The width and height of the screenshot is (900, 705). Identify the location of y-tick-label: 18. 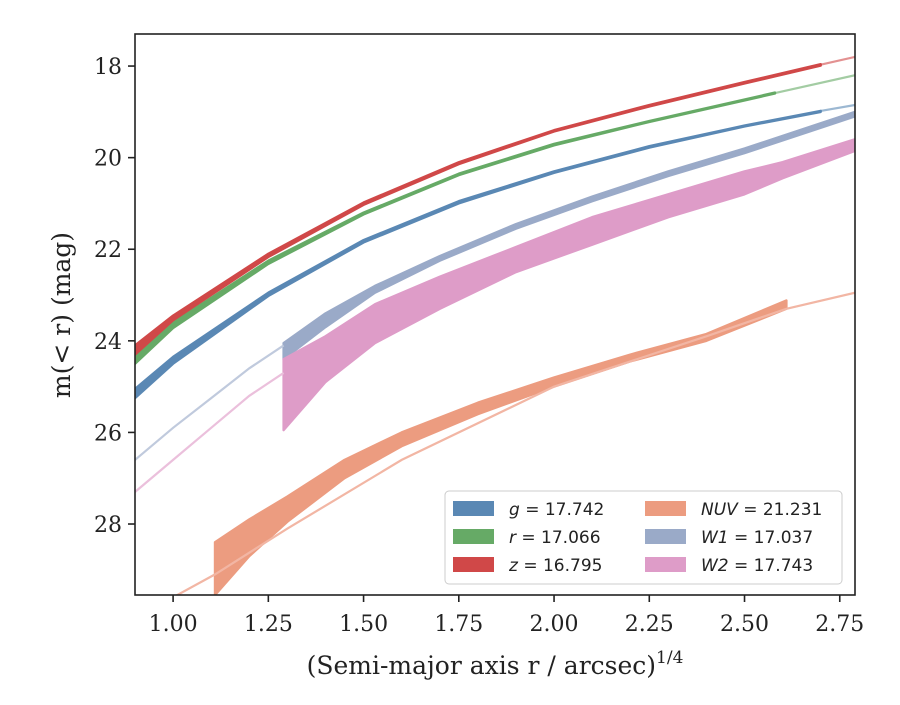
(108, 67).